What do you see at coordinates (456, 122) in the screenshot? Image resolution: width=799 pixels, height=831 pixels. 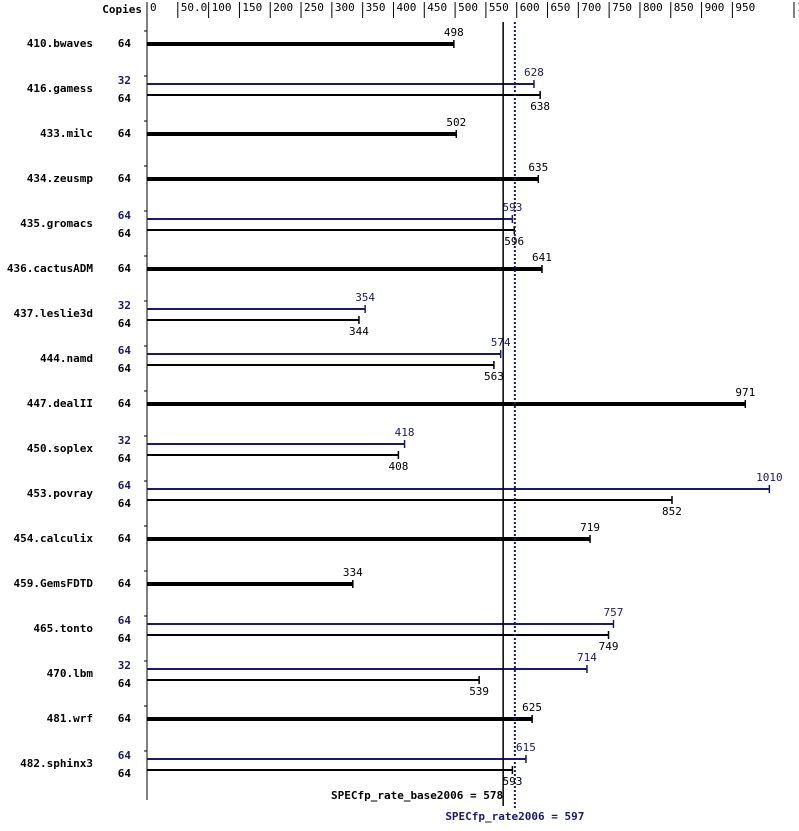 I see `value-label: 502` at bounding box center [456, 122].